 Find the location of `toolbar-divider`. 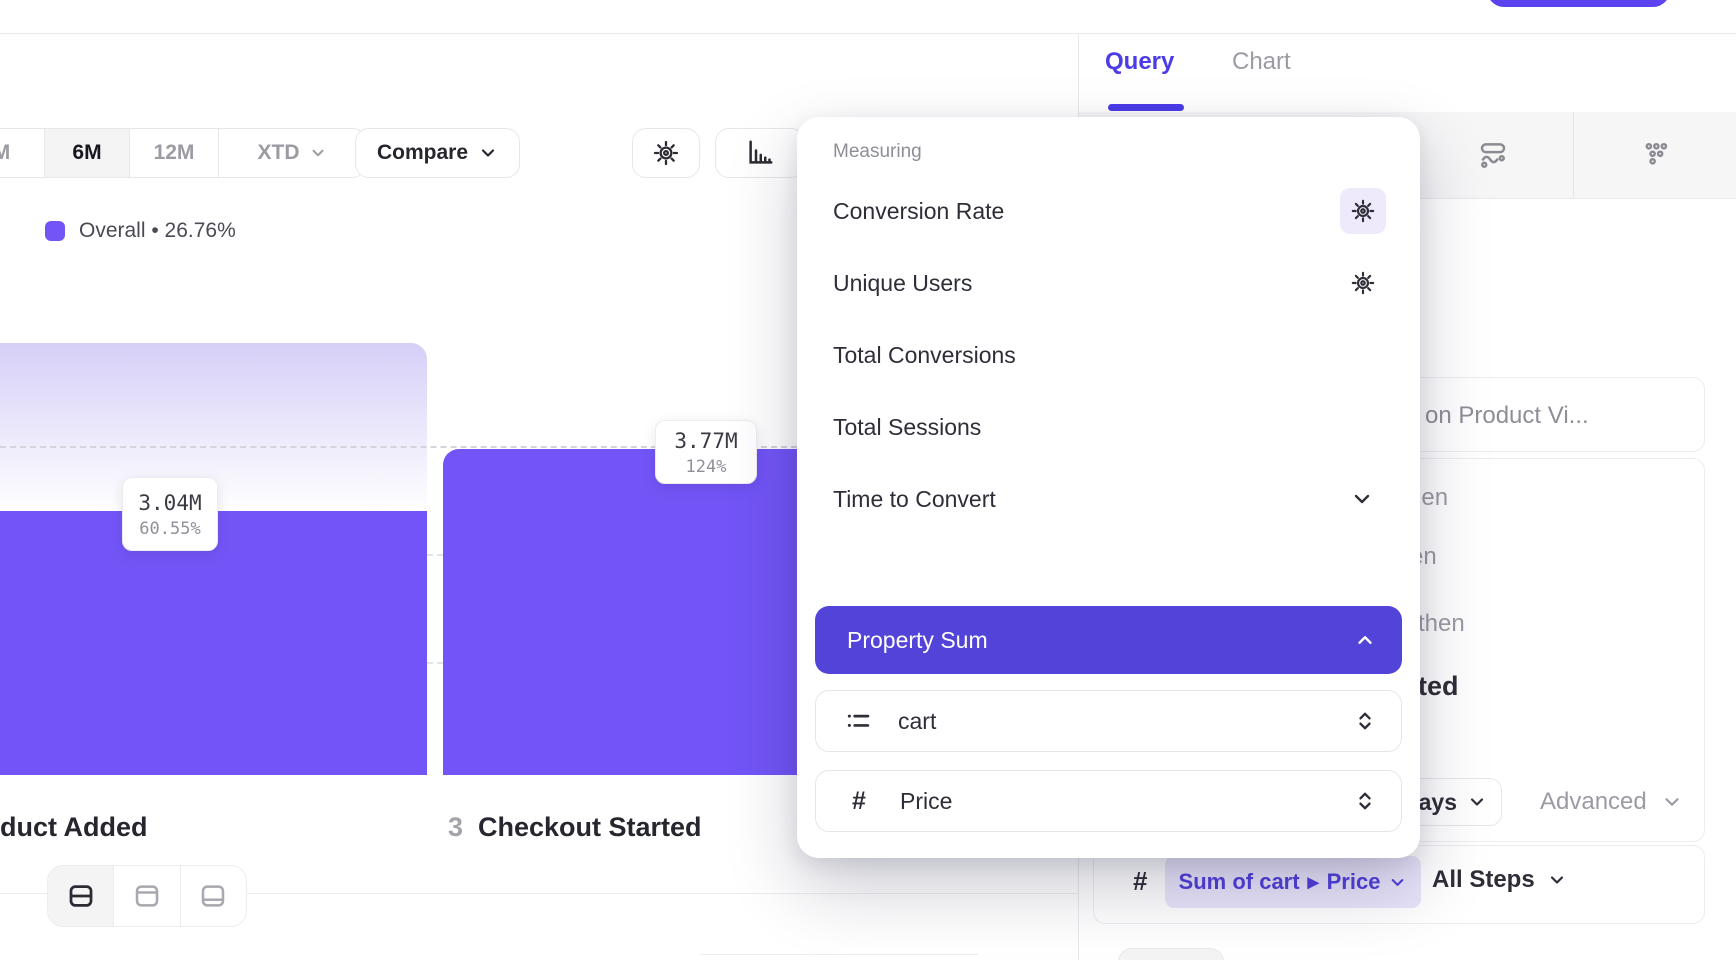

toolbar-divider is located at coordinates (1573, 155).